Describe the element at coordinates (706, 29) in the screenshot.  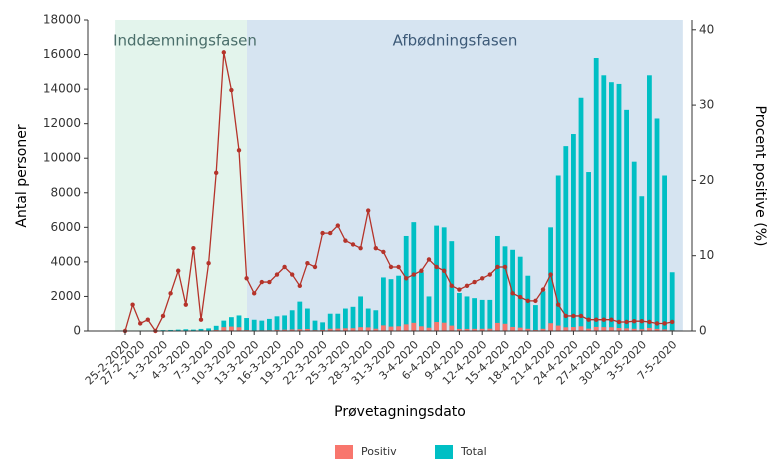
I see `y2-tick-label: 40` at that location.